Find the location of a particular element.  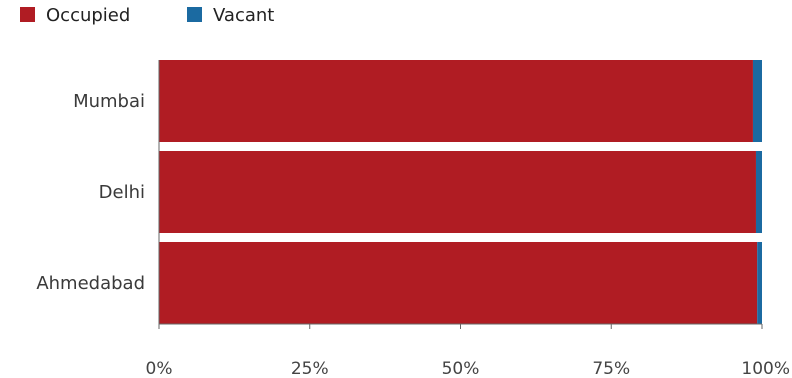

x-tick-label: 100% is located at coordinates (765, 368).